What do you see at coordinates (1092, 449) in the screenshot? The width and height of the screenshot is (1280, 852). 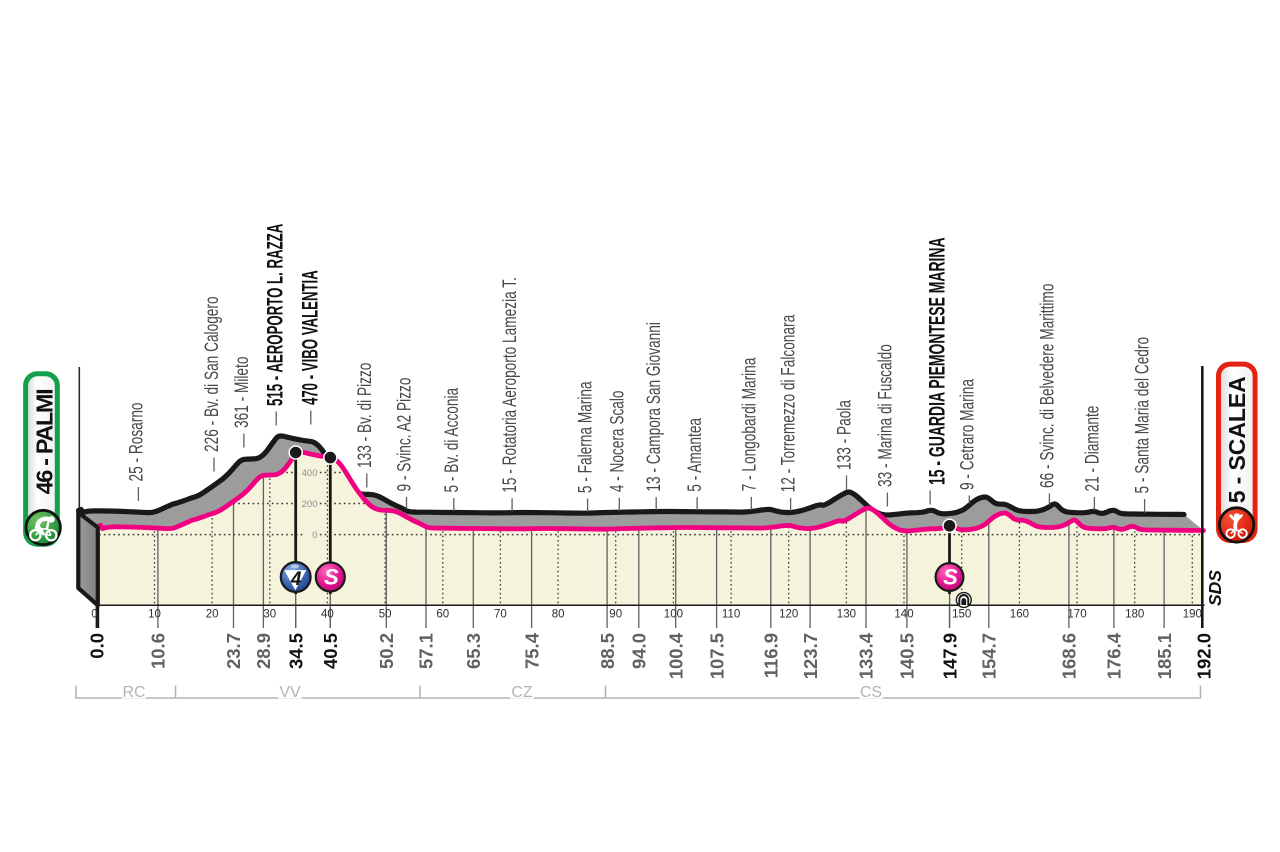 I see `svg-text: 21 - Diamante` at bounding box center [1092, 449].